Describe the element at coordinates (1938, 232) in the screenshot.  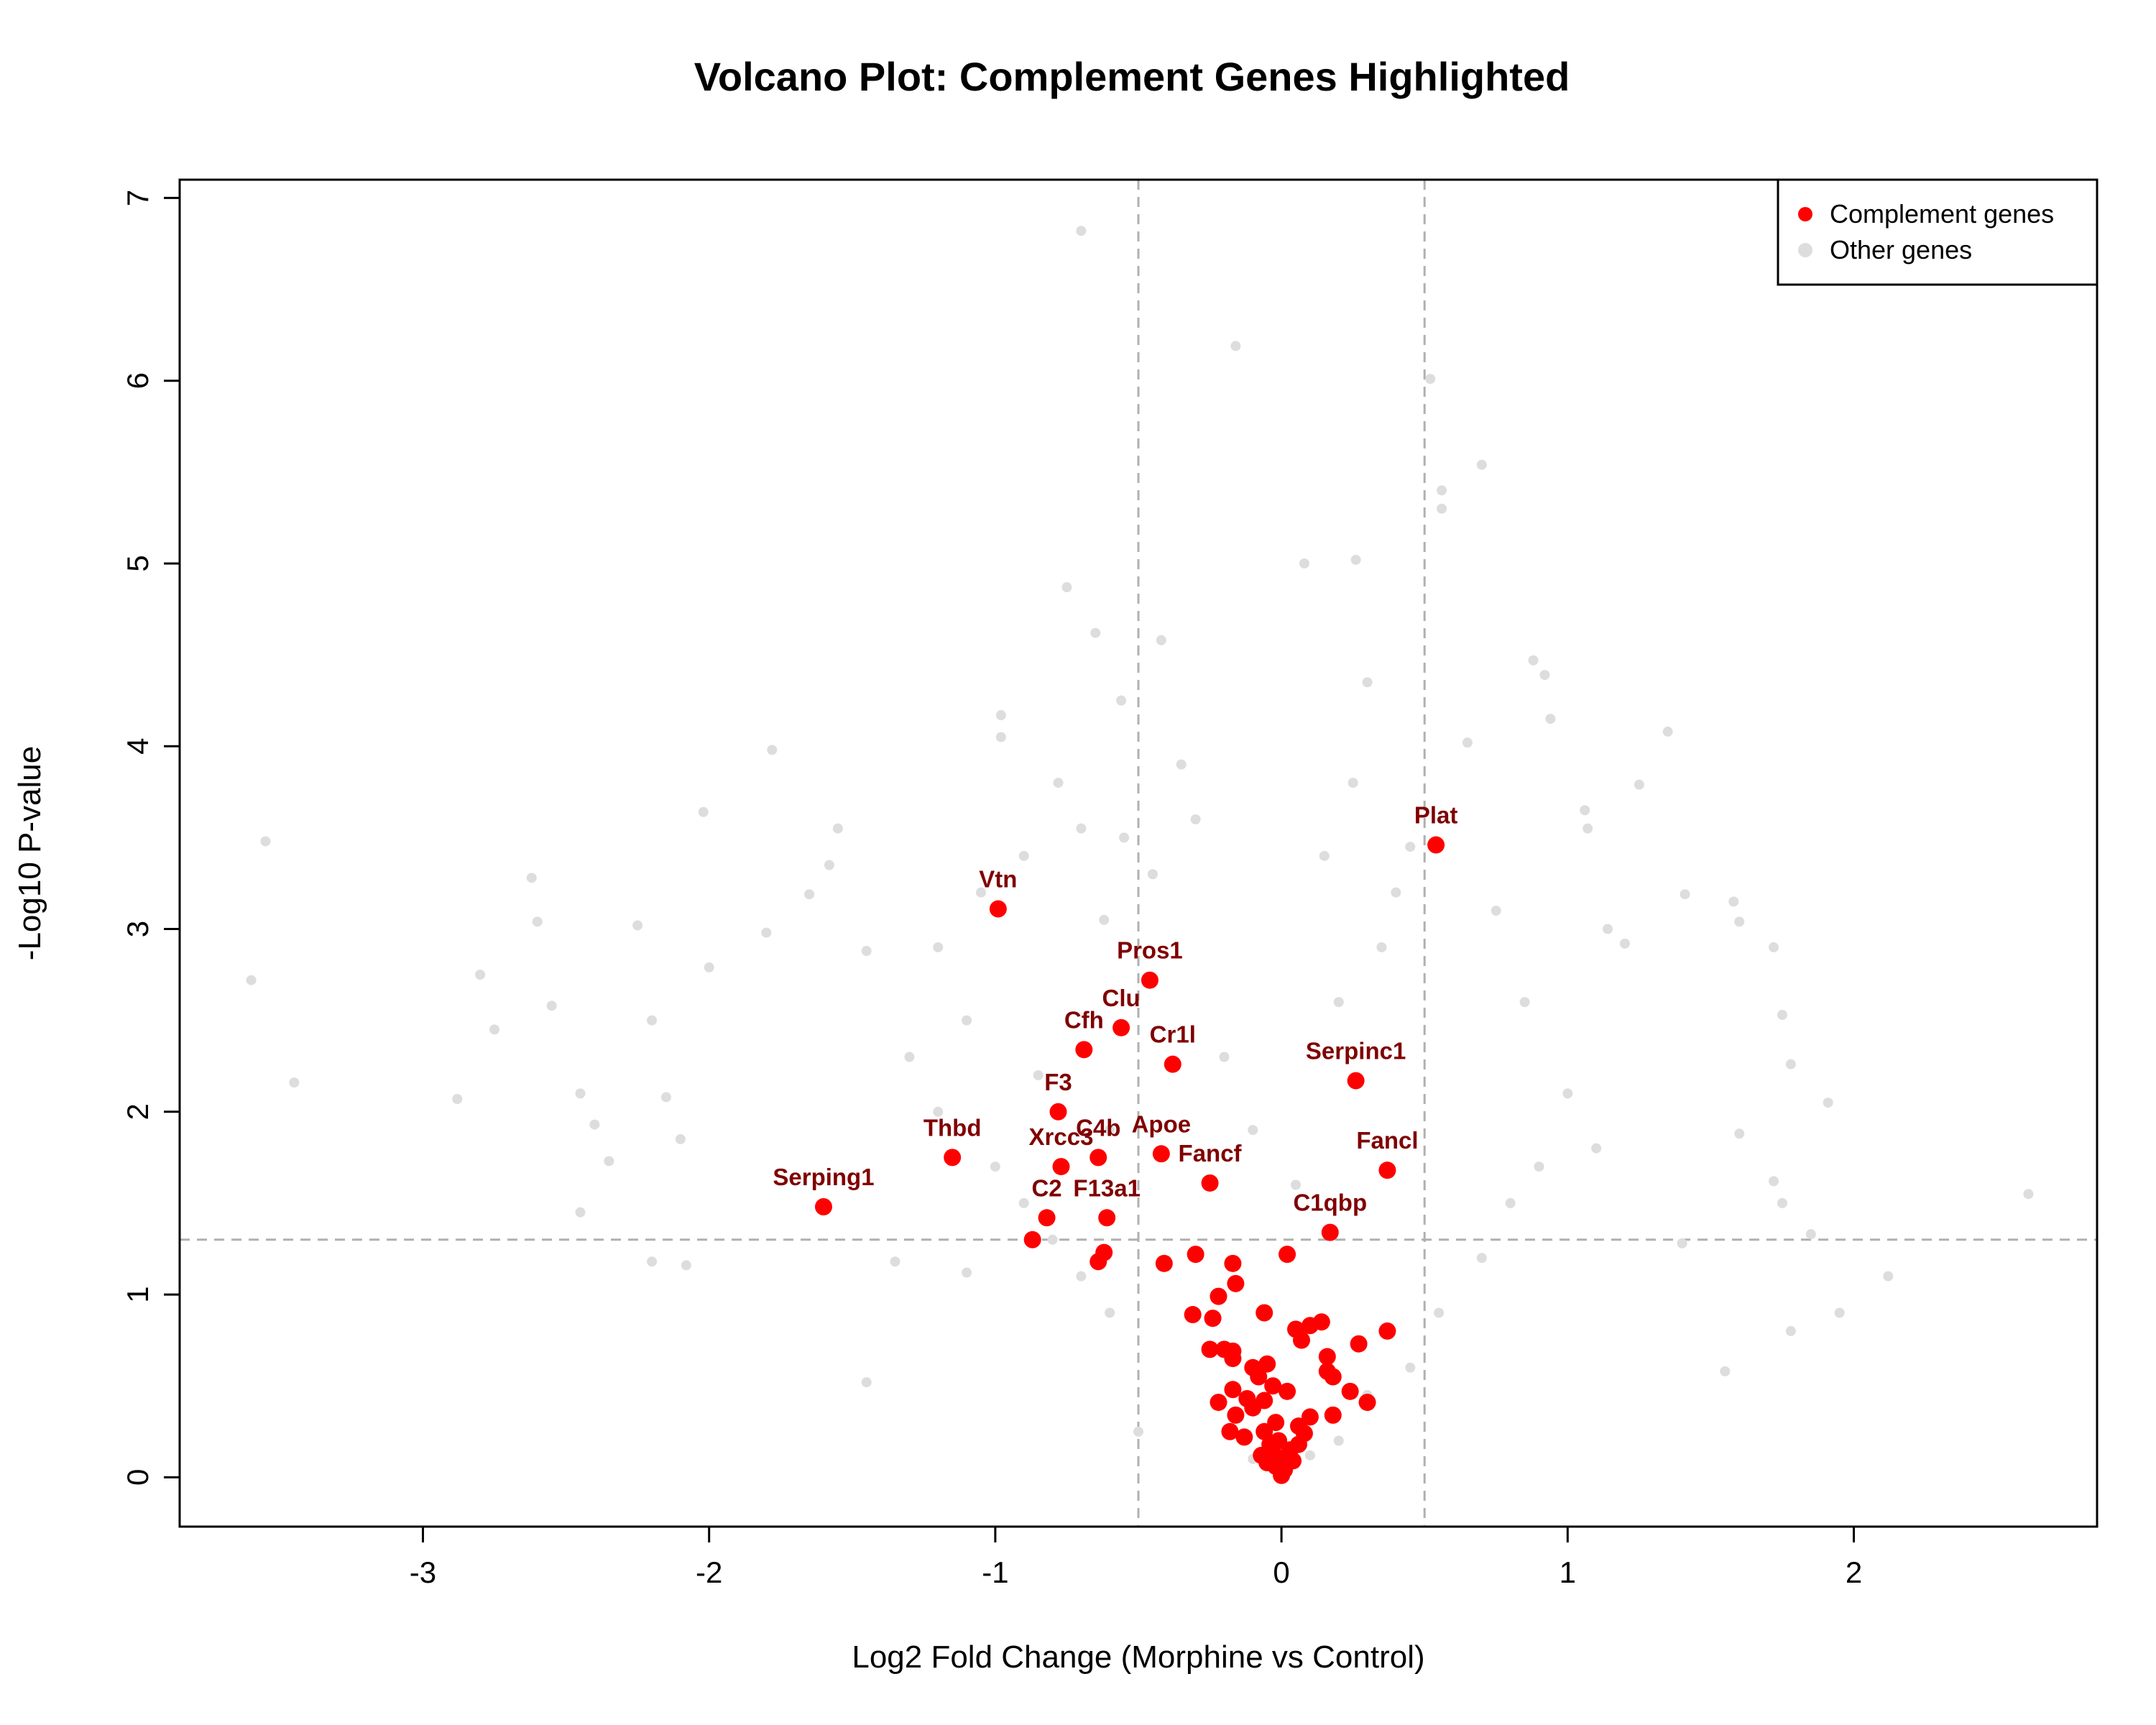
I see `legend-box` at that location.